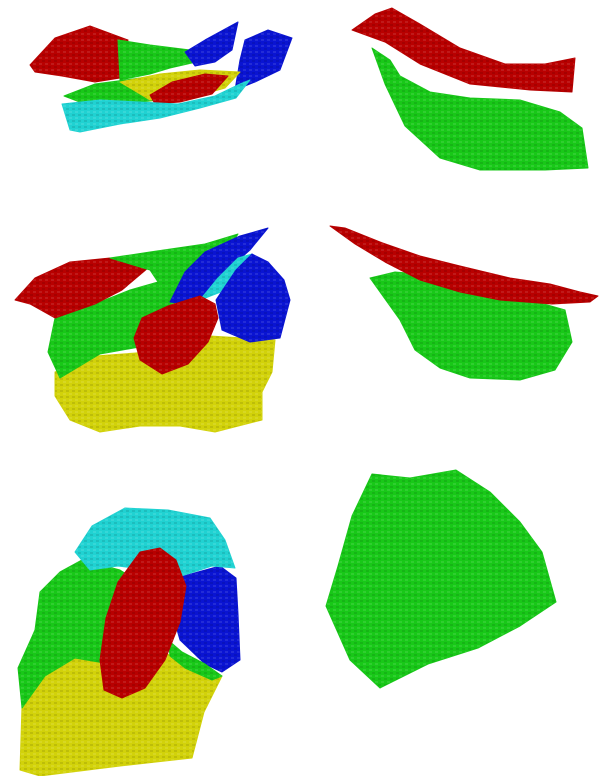 The image size is (600, 776). I want to click on panel-row3-left, so click(129, 641).